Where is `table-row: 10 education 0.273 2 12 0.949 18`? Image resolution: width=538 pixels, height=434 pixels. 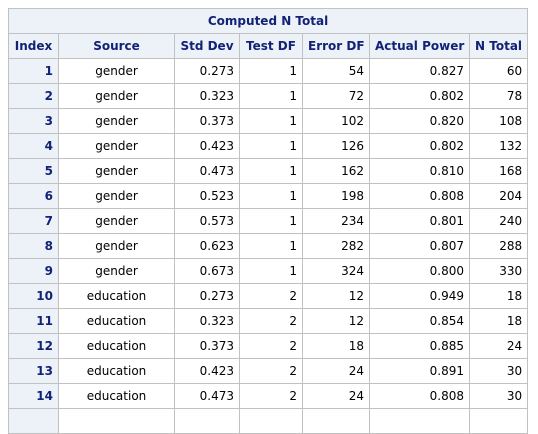
table-row: 10 education 0.273 2 12 0.949 18 is located at coordinates (268, 296).